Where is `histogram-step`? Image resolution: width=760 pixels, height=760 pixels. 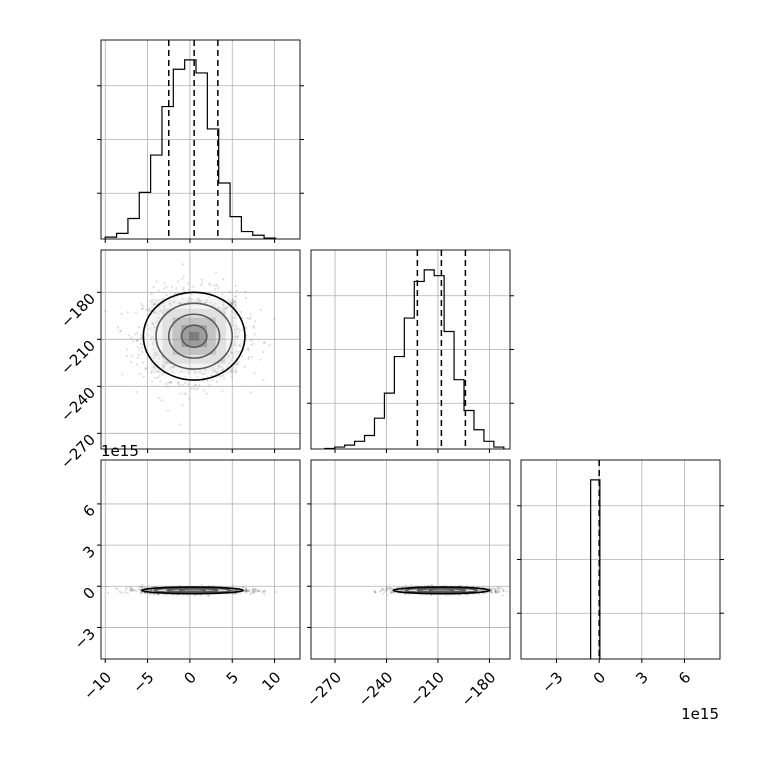
histogram-step is located at coordinates (595, 569).